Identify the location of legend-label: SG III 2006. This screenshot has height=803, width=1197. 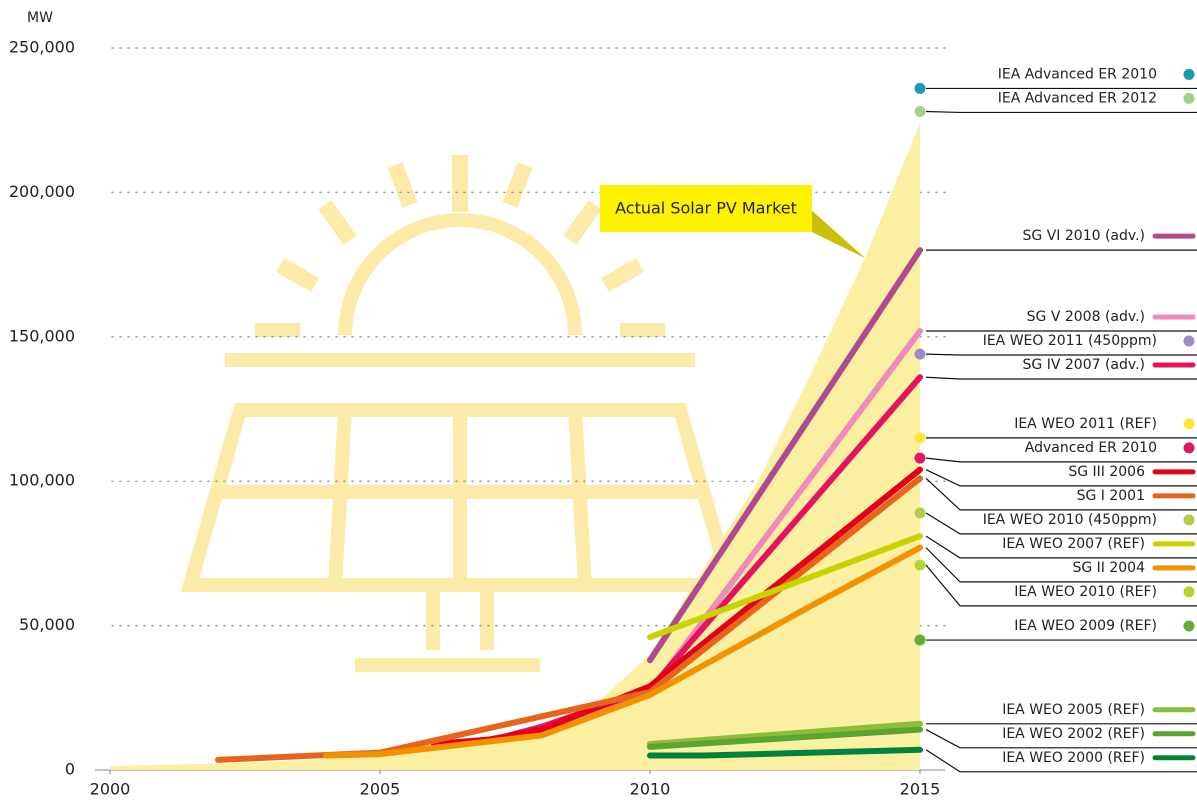
(1106, 472).